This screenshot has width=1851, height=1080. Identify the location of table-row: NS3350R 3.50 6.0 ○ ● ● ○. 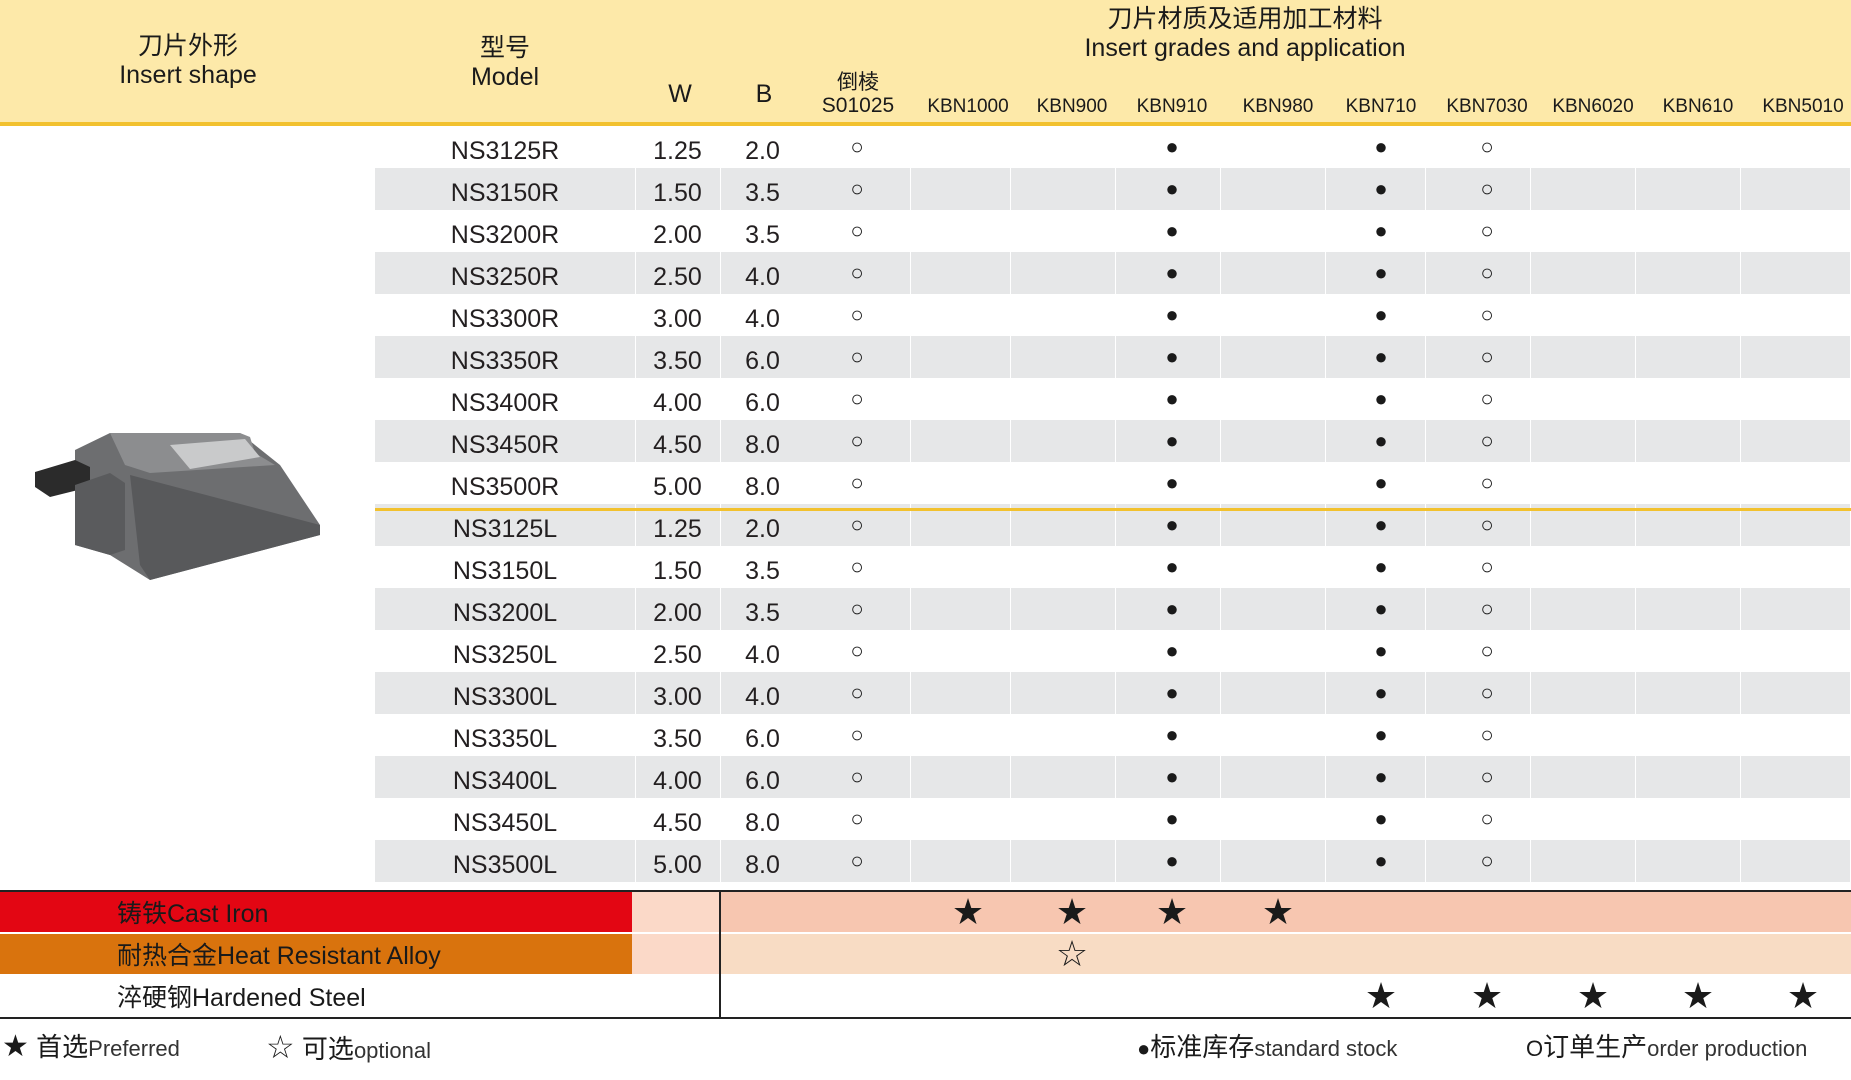
(1113, 357).